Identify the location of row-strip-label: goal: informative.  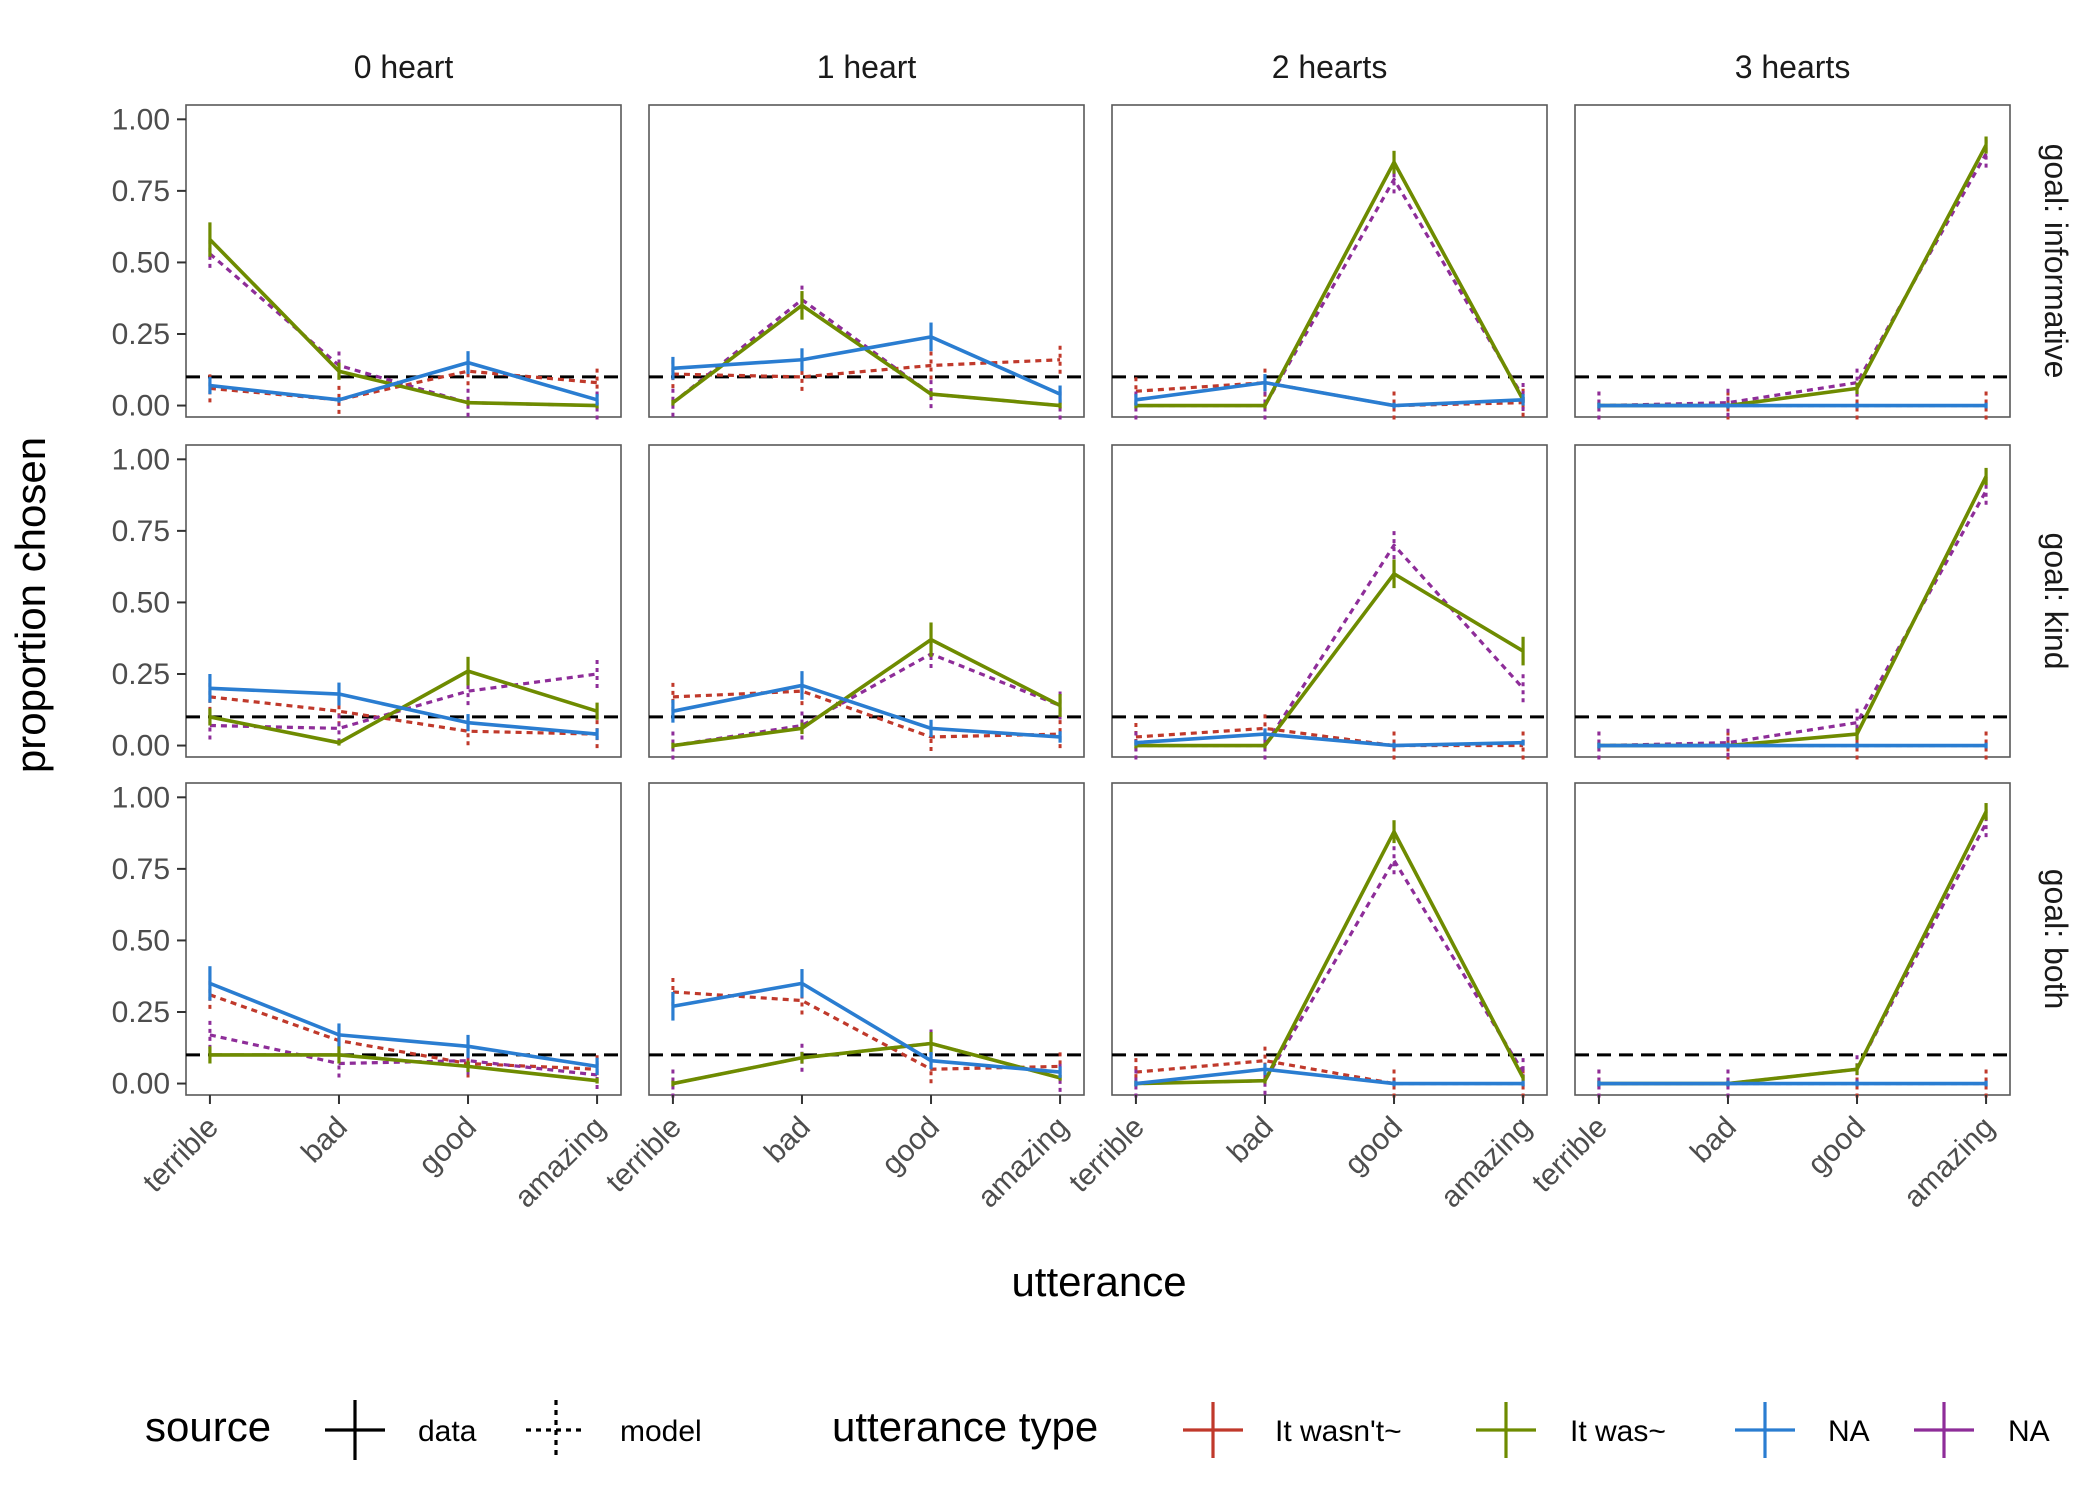
(2056, 261).